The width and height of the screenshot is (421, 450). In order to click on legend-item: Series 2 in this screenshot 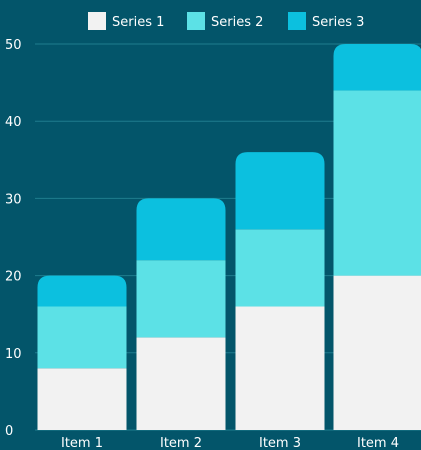, I will do `click(225, 21)`.